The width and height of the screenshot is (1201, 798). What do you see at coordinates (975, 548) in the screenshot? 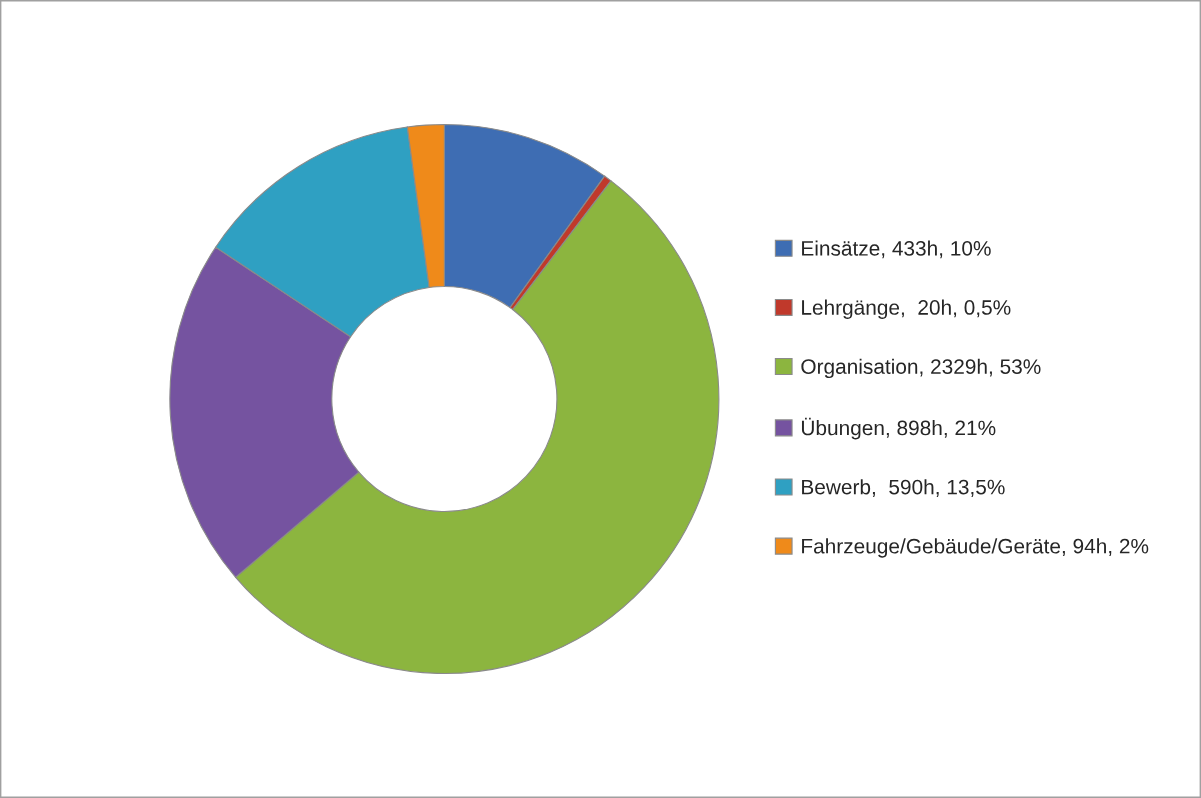
I see `legend-label: Fahrzeuge/Gebäude/Geräte, 94h, 2%` at bounding box center [975, 548].